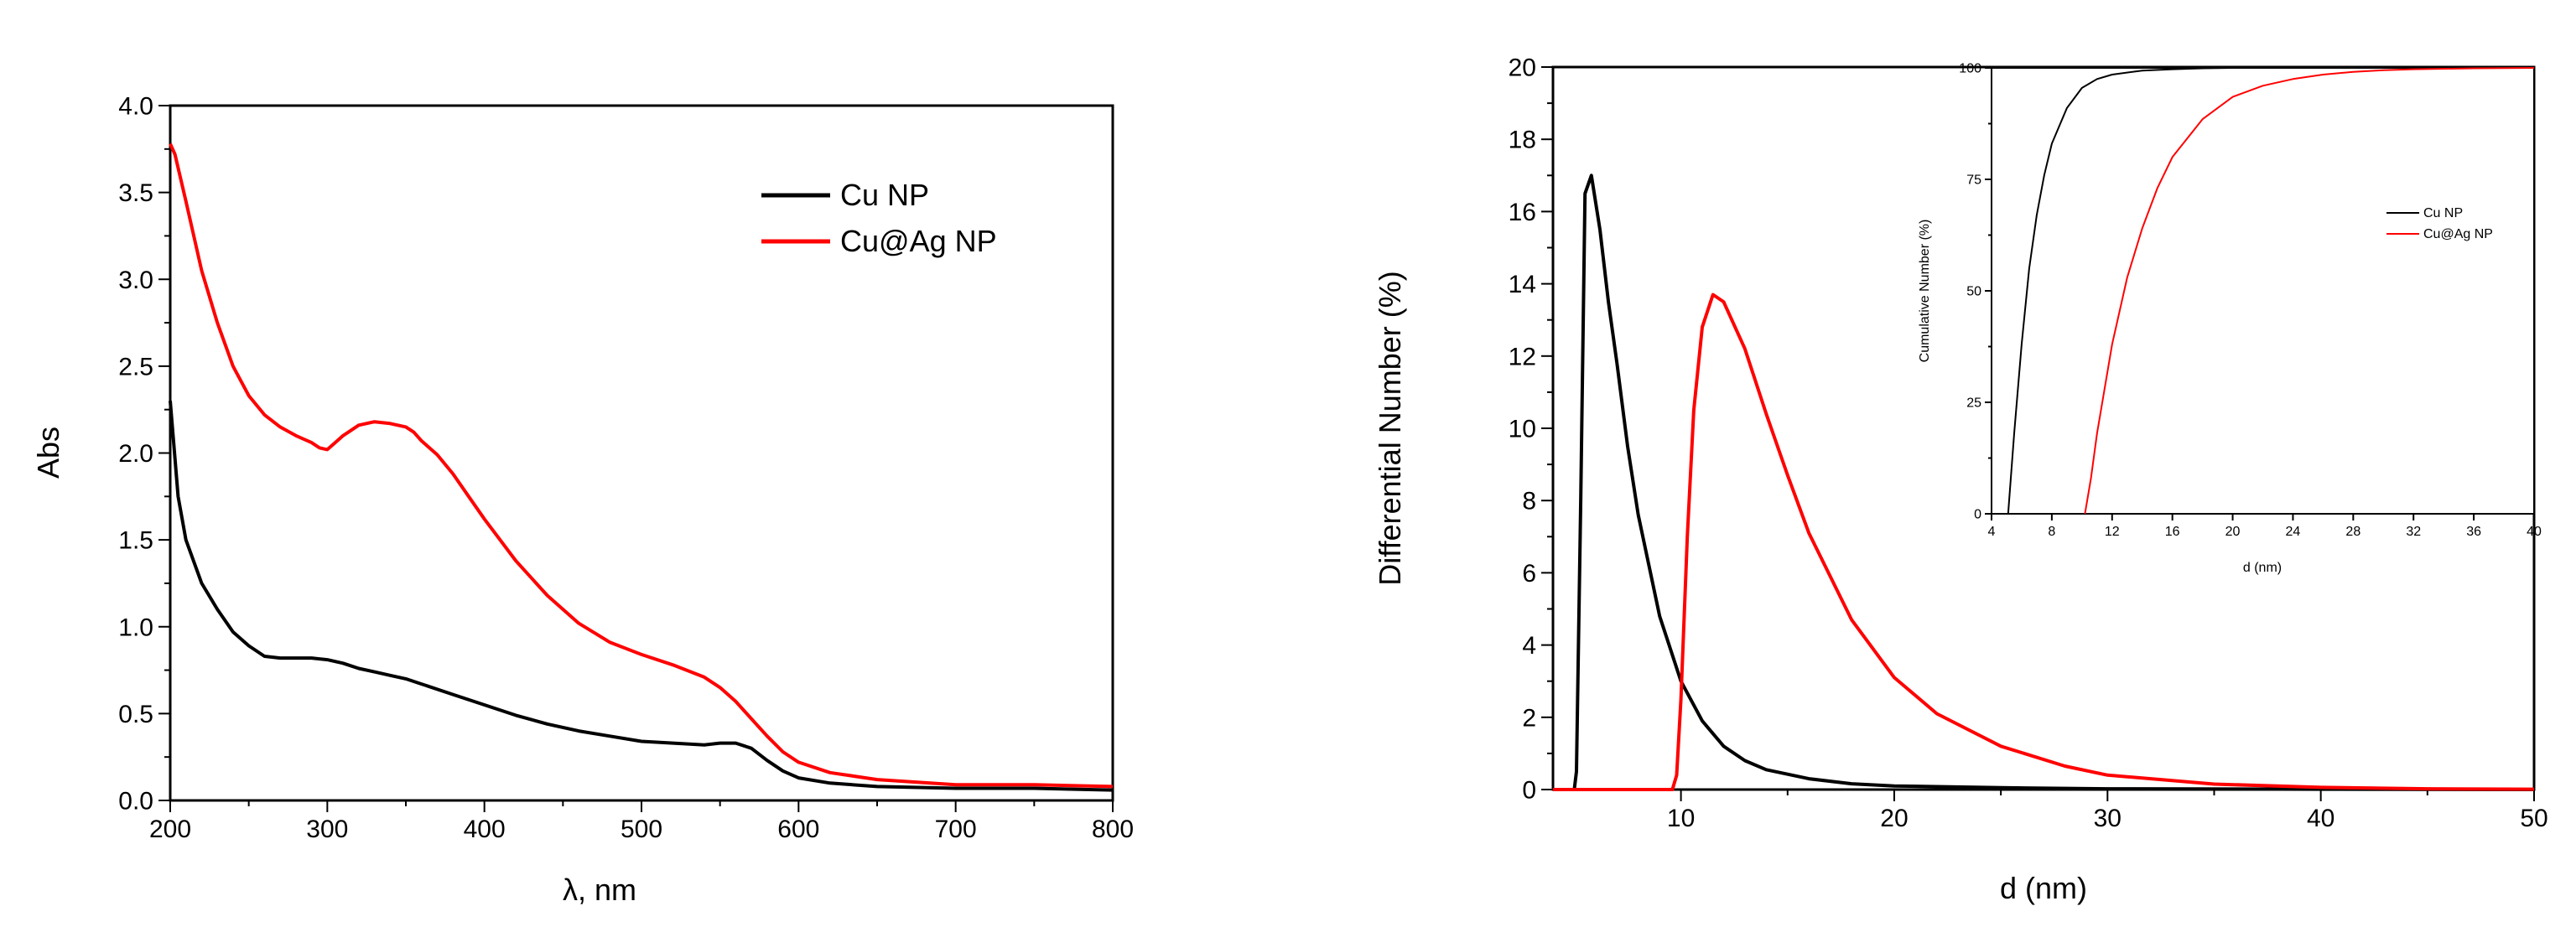 The image size is (2576, 927). Describe the element at coordinates (135, 107) in the screenshot. I see `y-tick-label: 4.0` at that location.